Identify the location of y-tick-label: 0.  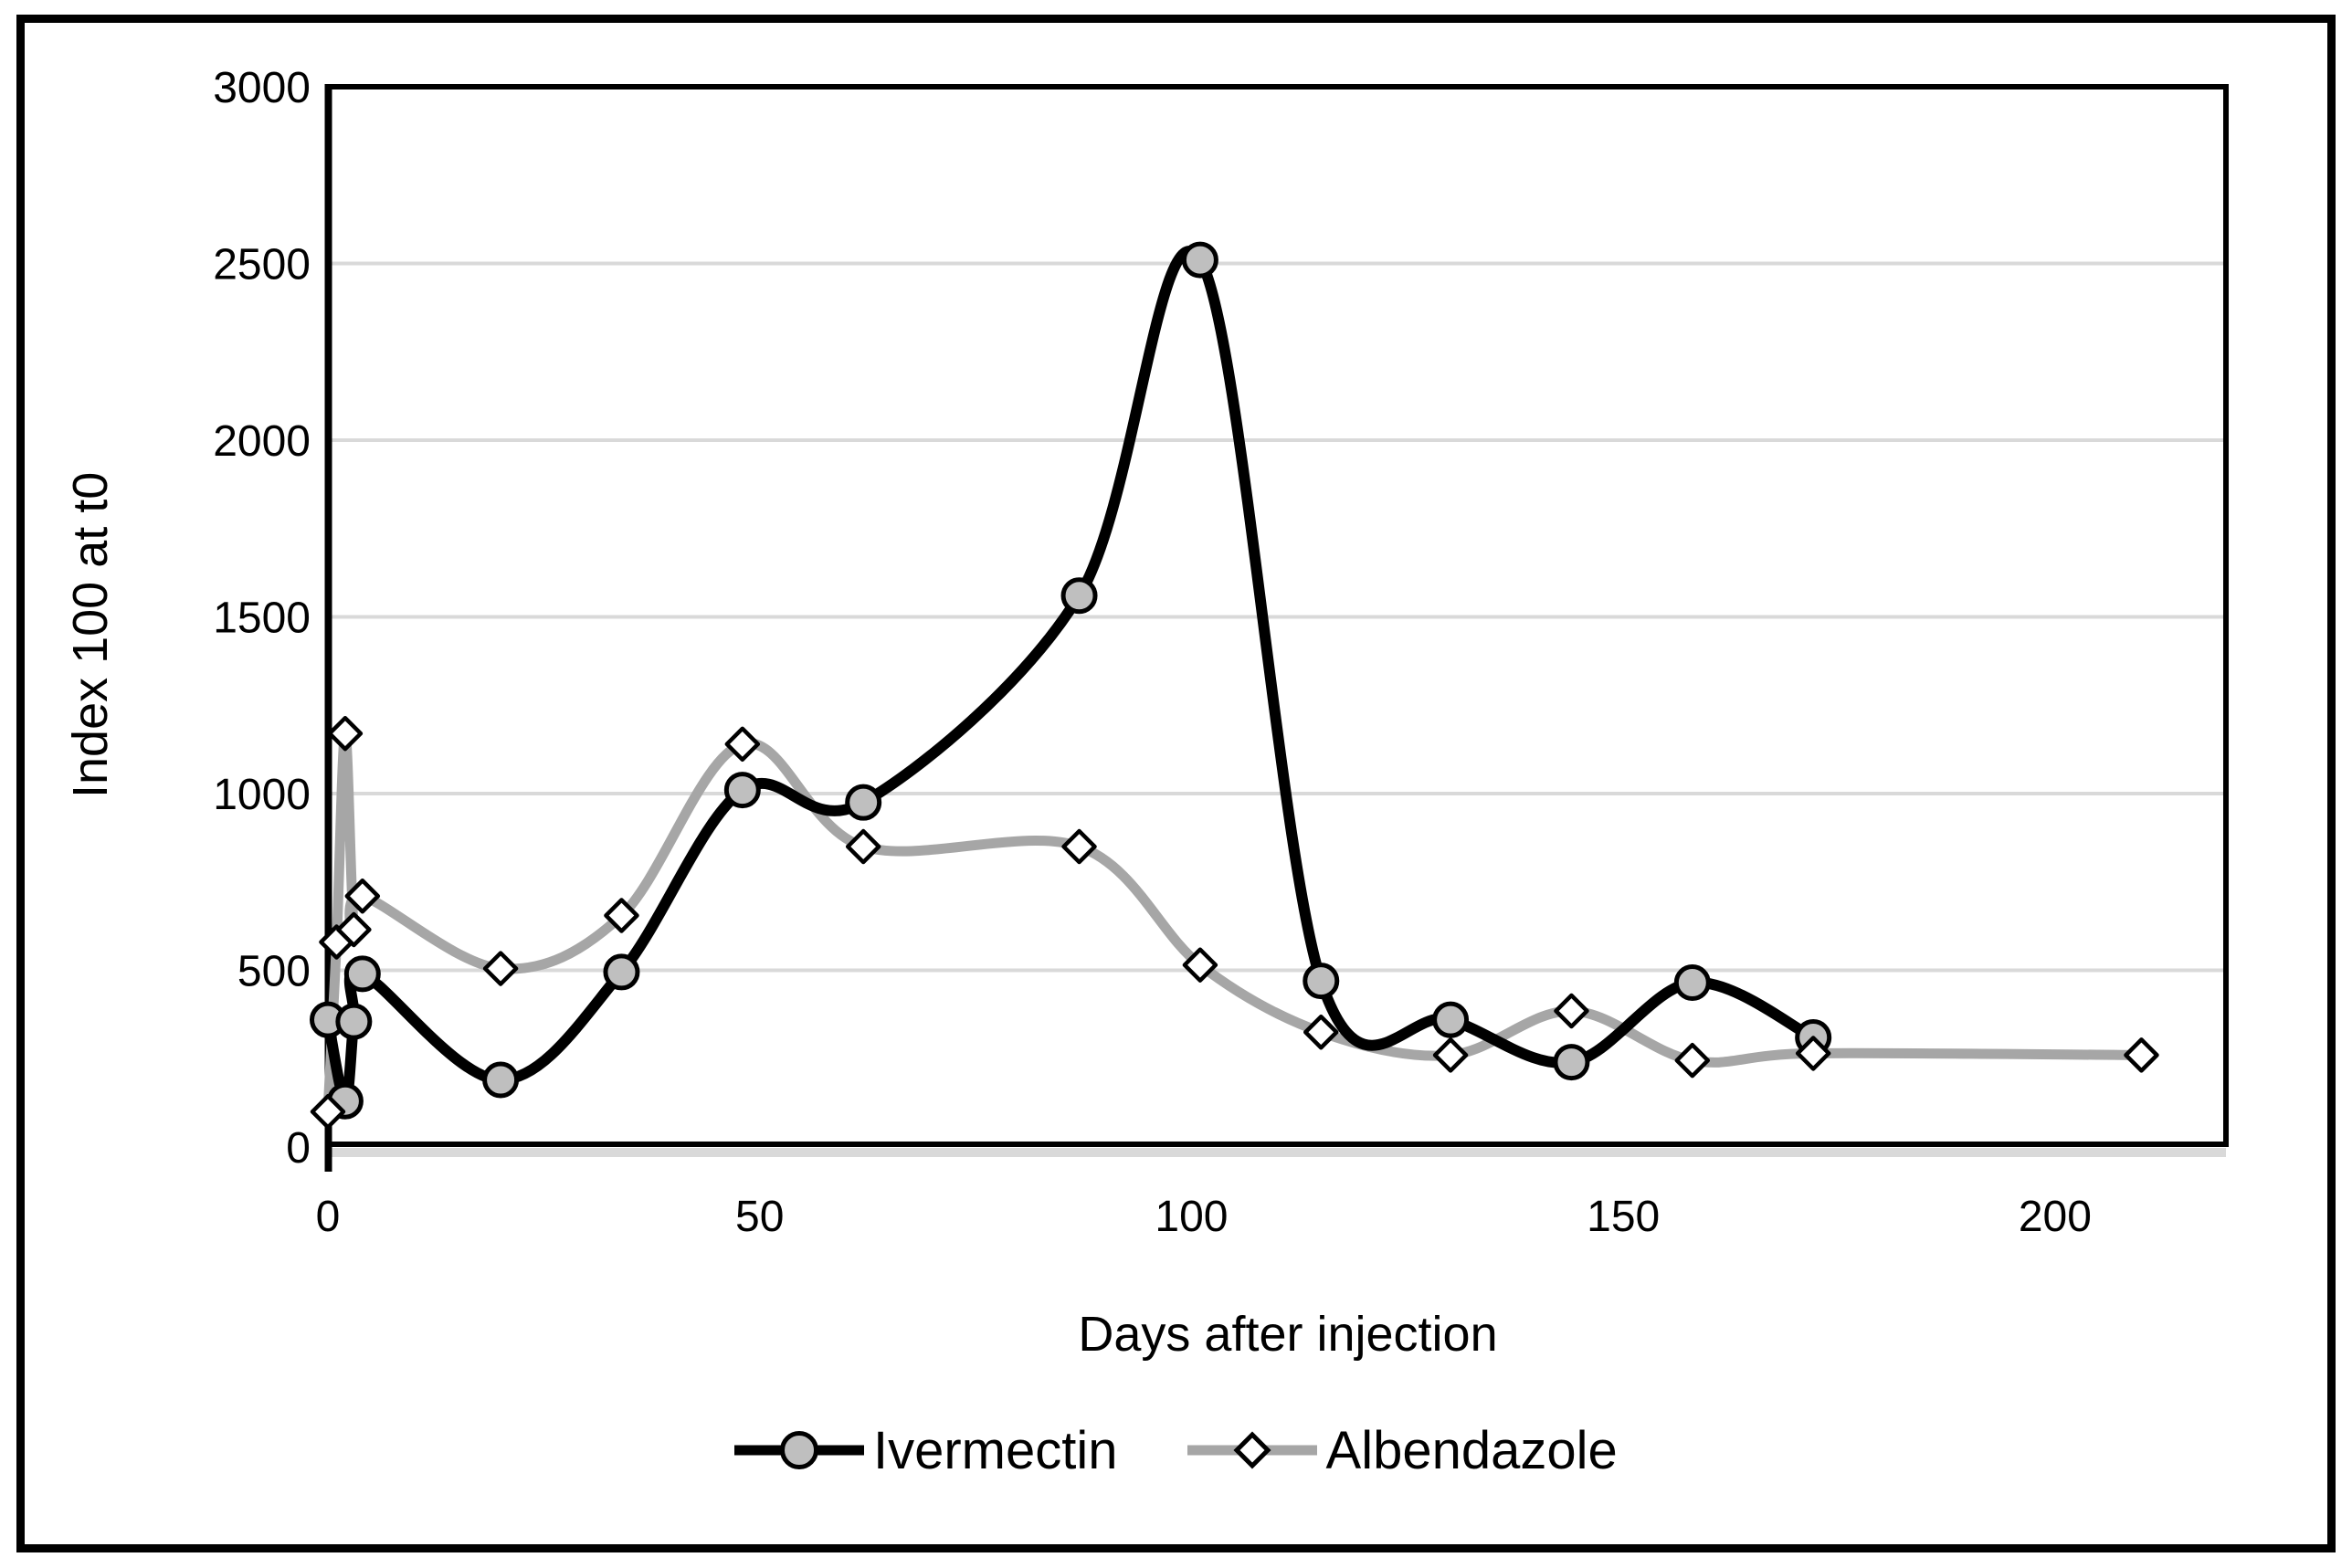
(298, 1148).